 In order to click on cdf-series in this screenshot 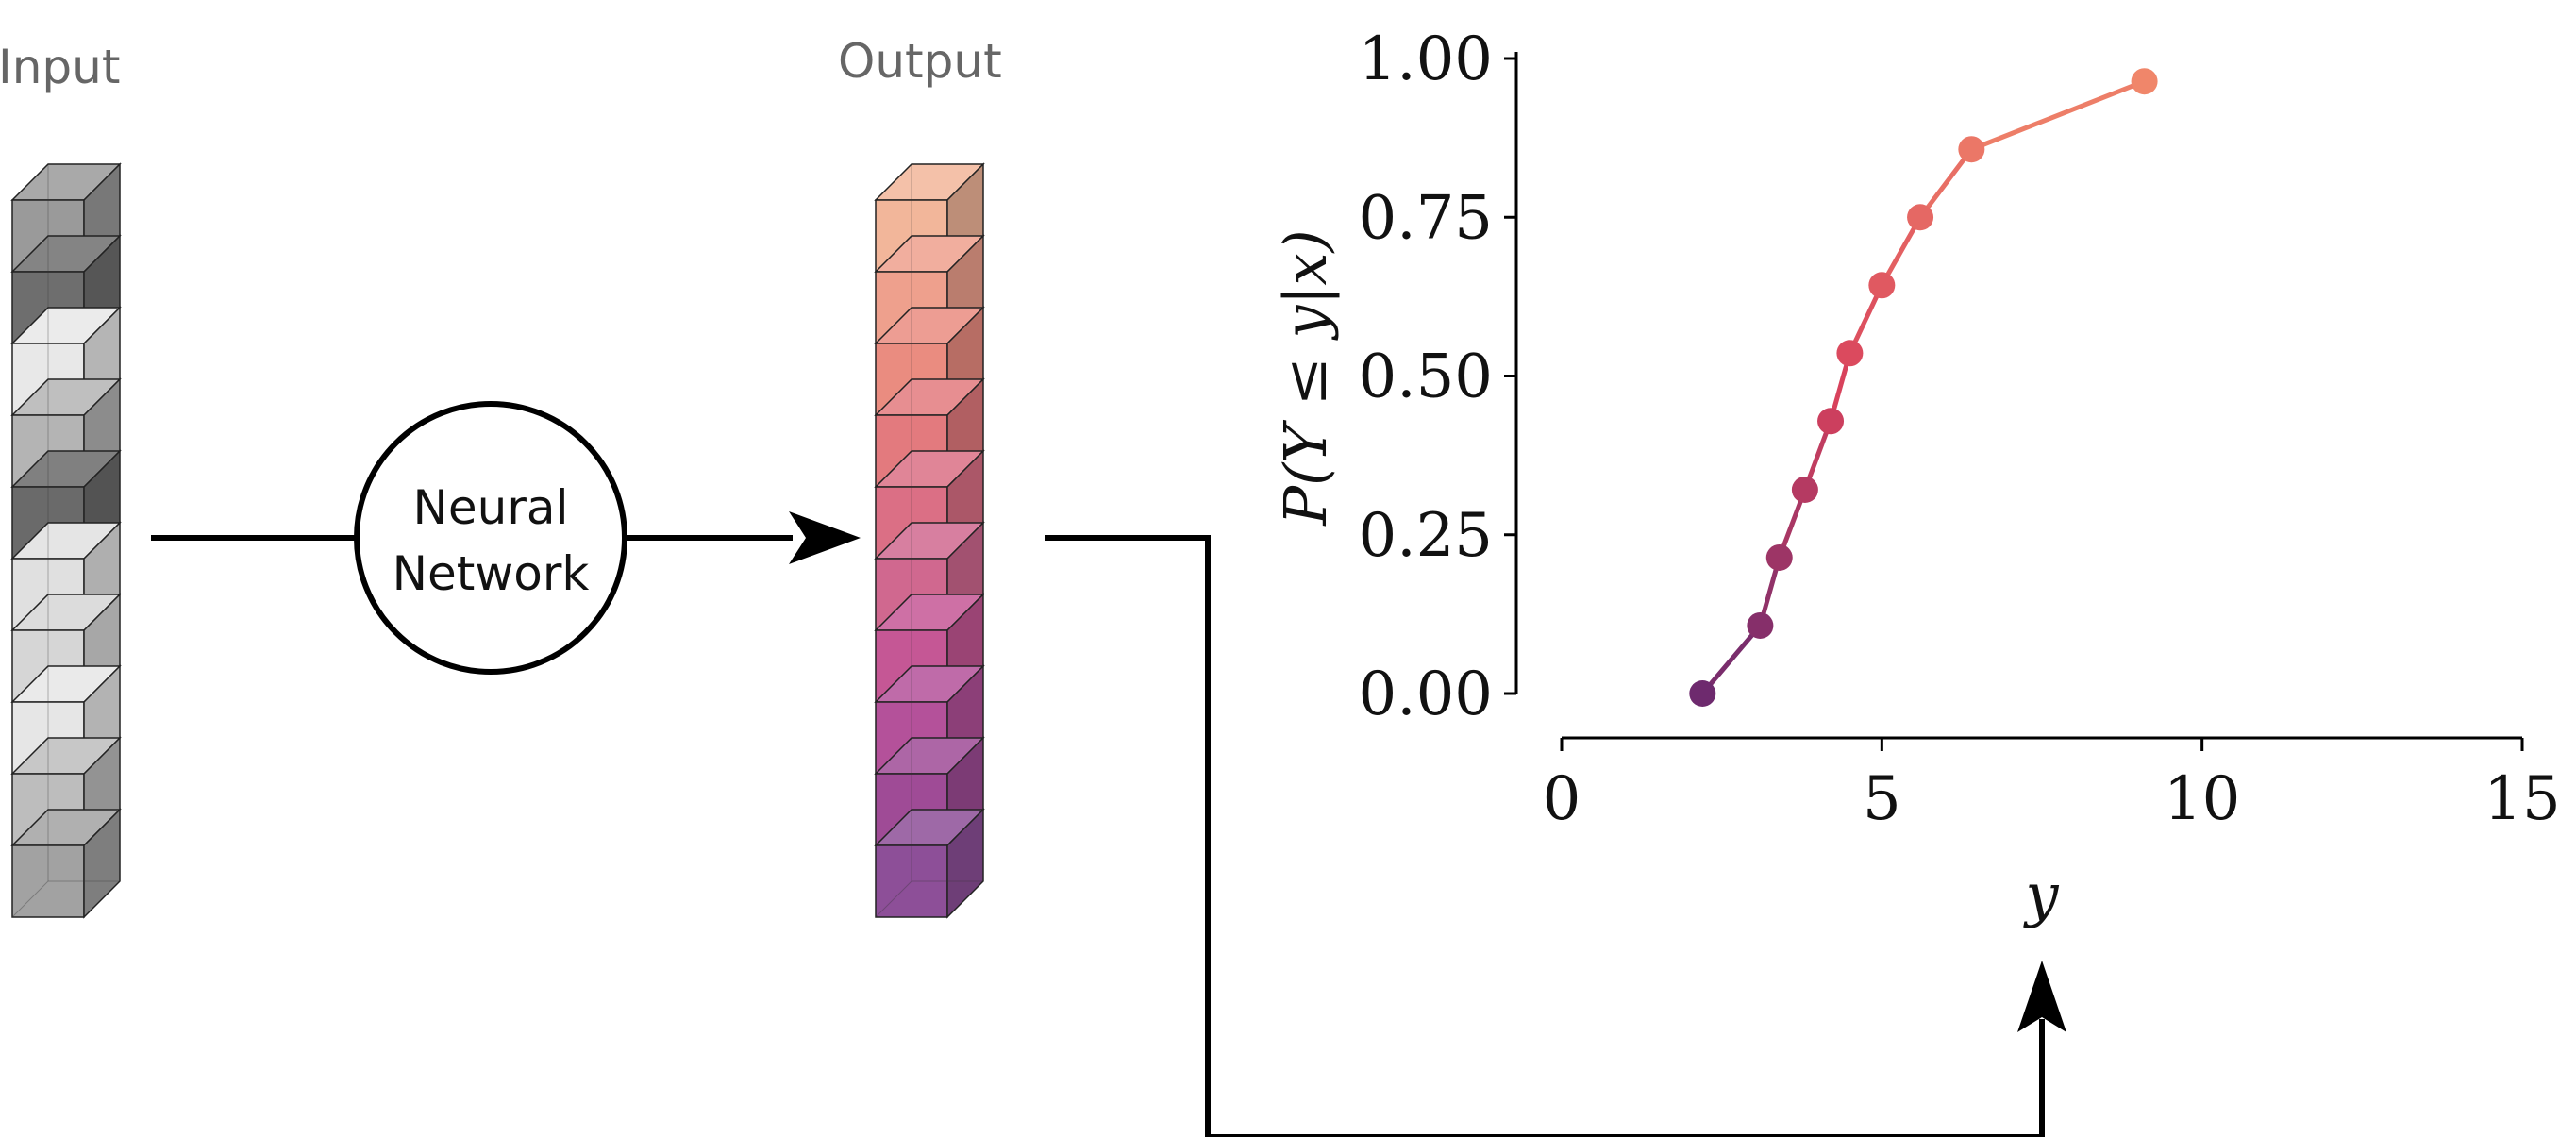, I will do `click(1923, 387)`.